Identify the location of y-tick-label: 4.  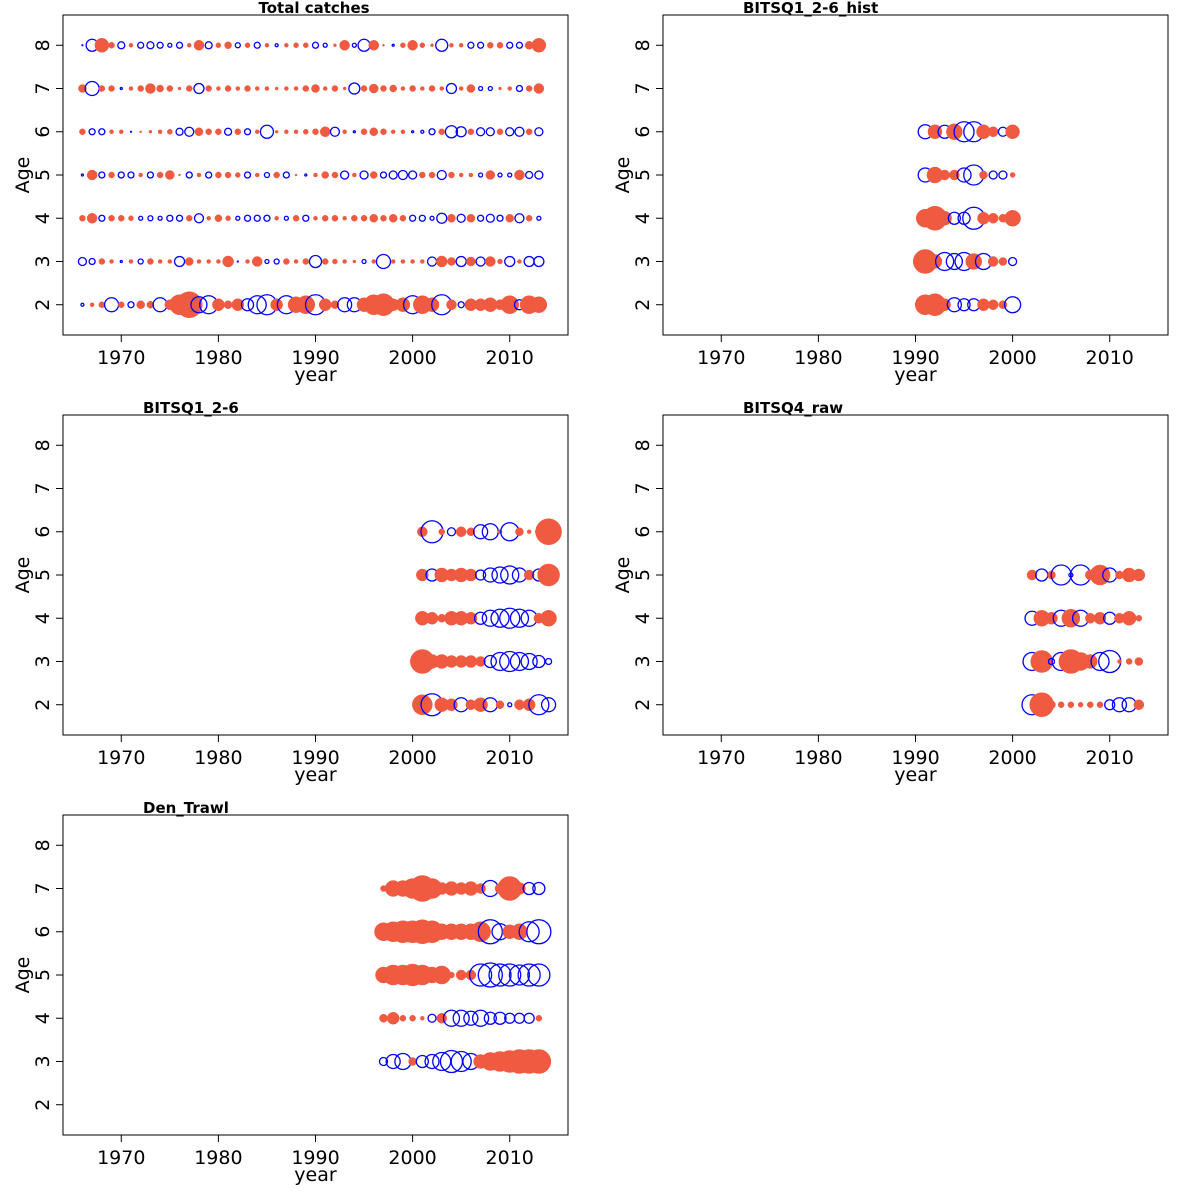
(643, 218).